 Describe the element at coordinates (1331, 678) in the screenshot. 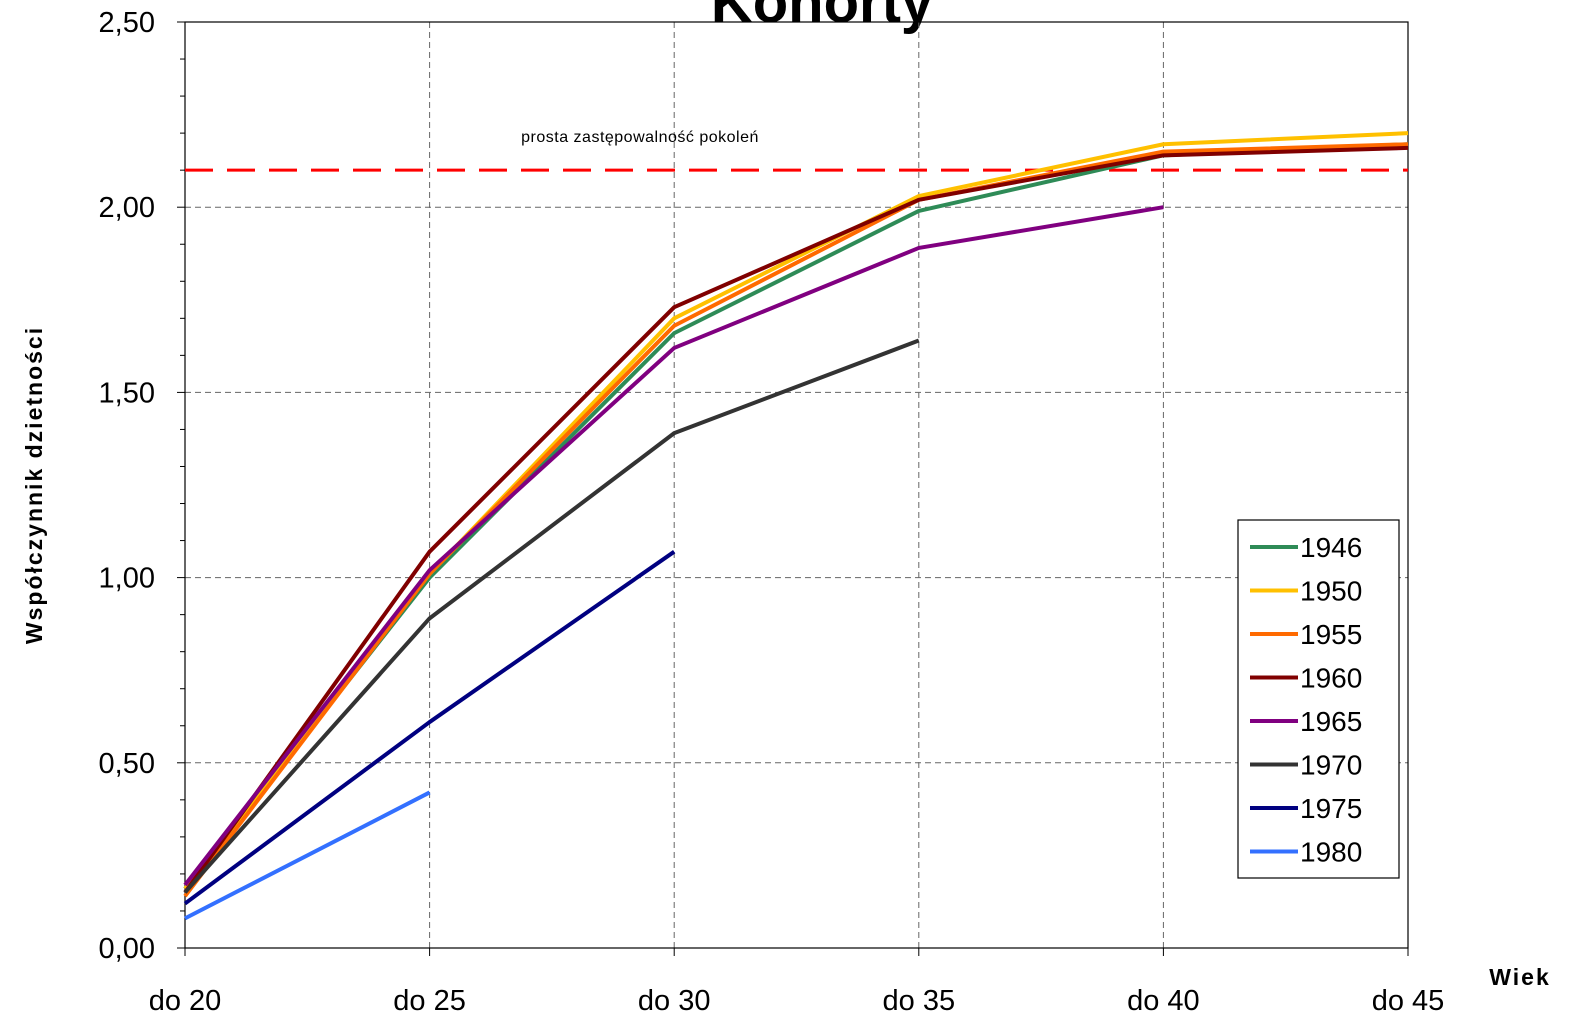

I see `legend-label-1960: 1960` at that location.